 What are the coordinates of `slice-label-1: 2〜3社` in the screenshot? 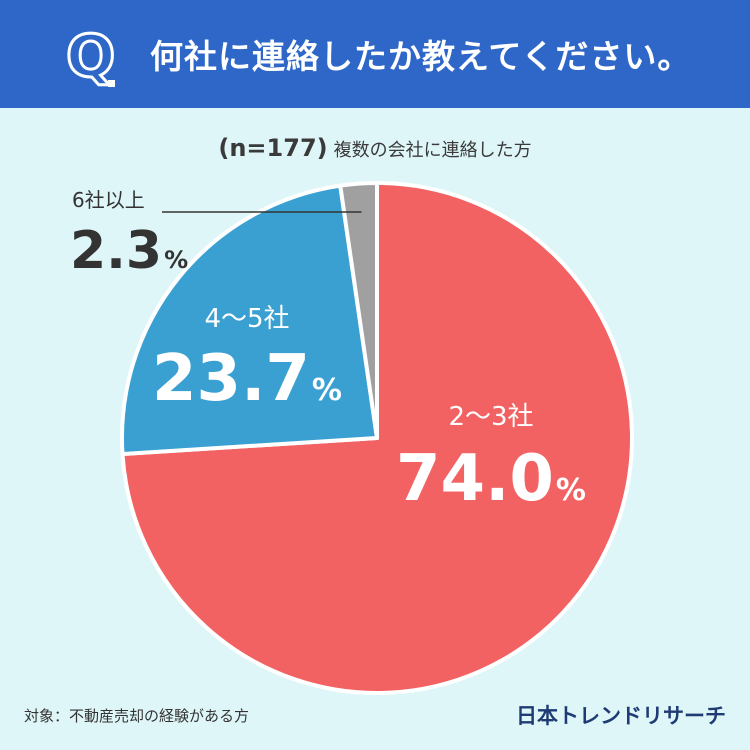 It's located at (490, 417).